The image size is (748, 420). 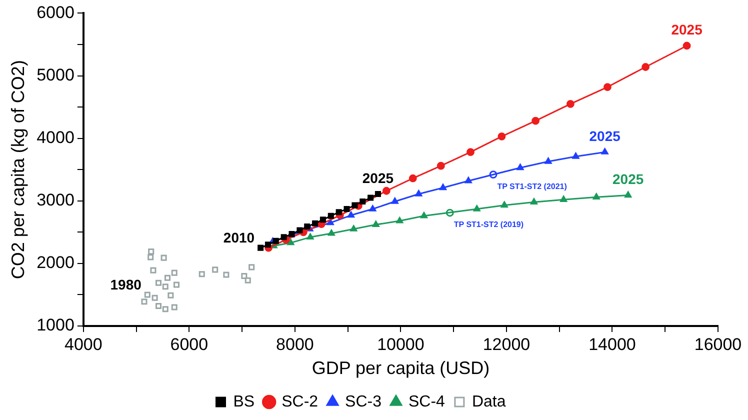 I want to click on legend-label: BS, so click(x=244, y=401).